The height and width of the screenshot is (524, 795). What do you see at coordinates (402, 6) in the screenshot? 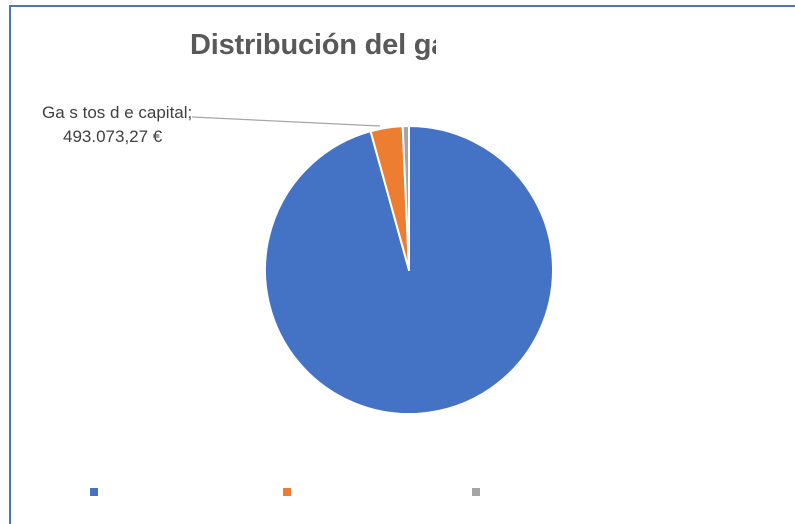
I see `chart-border-top` at bounding box center [402, 6].